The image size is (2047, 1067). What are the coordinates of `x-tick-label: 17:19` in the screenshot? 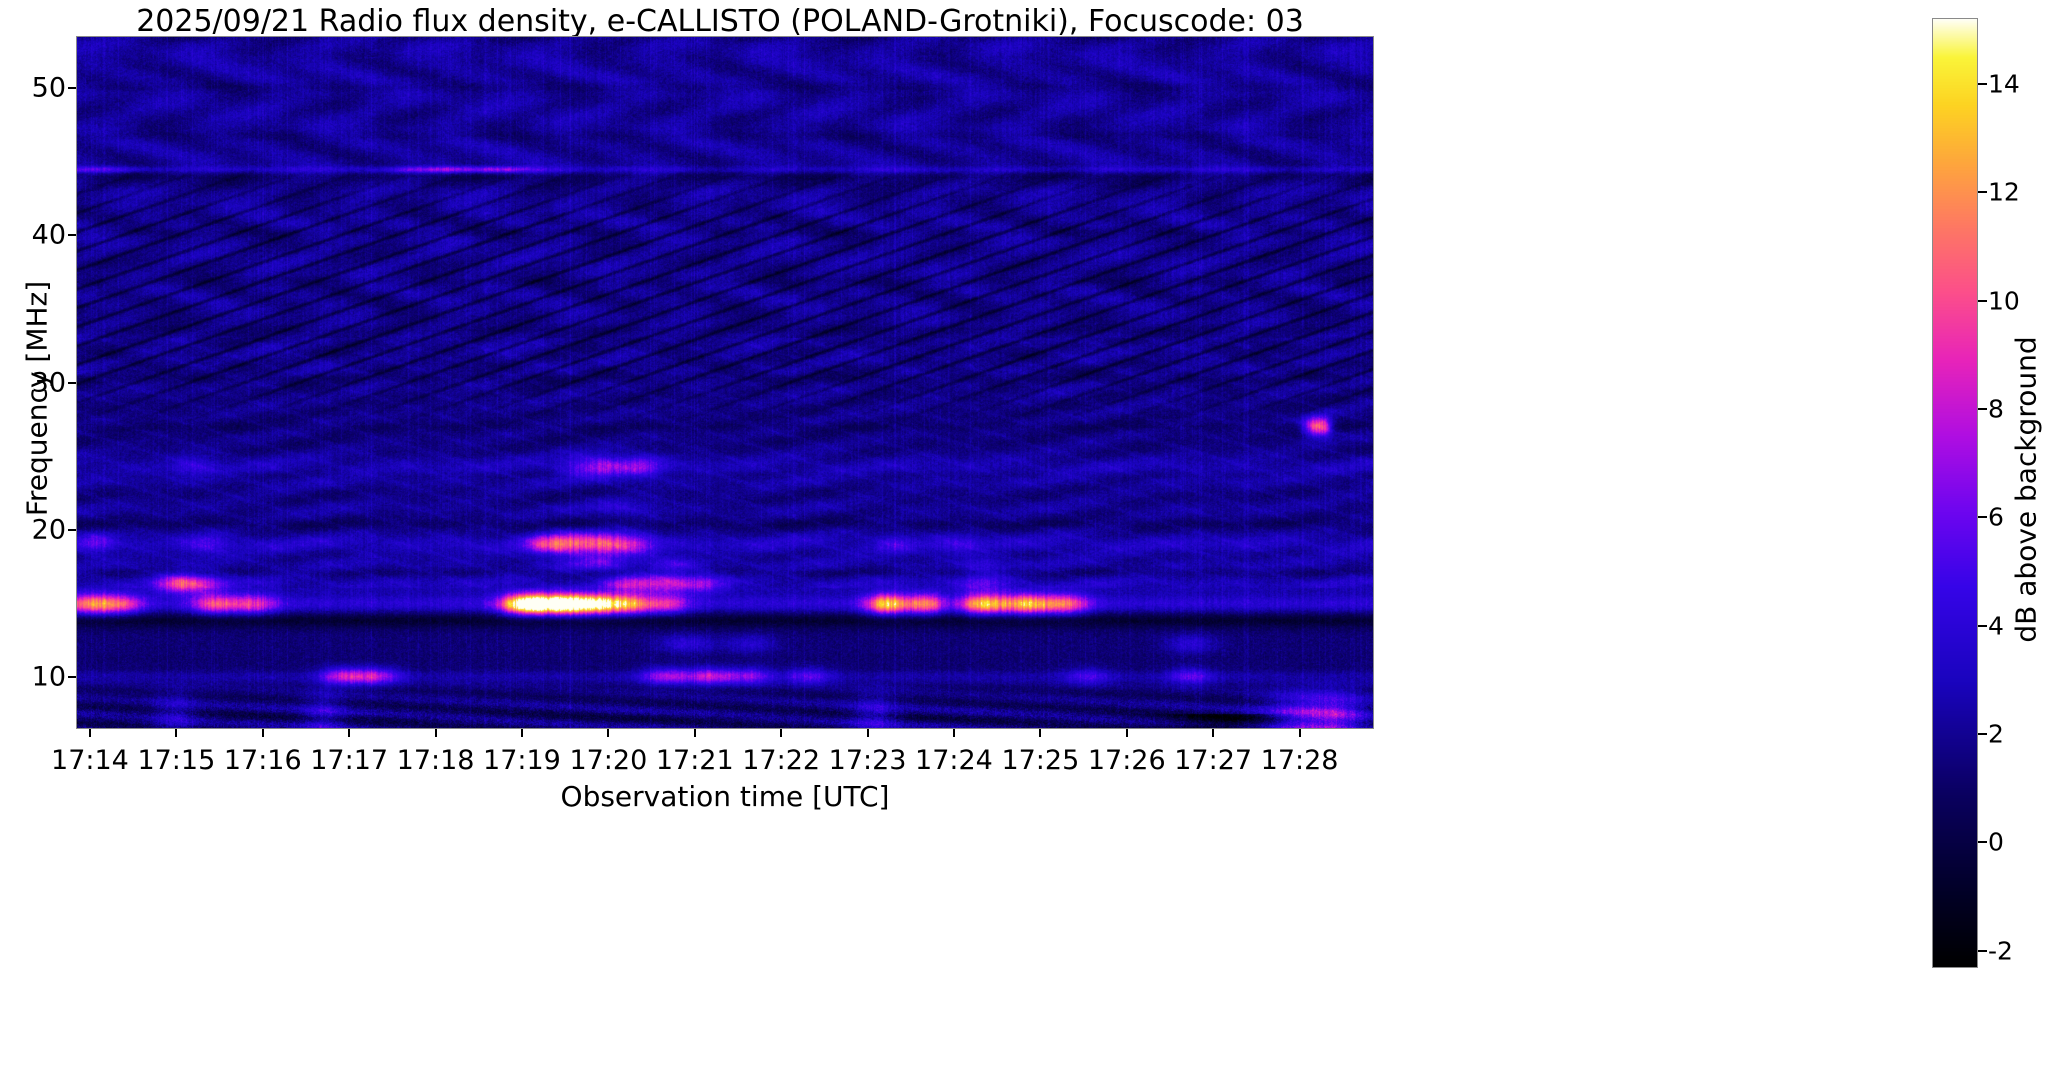 It's located at (522, 760).